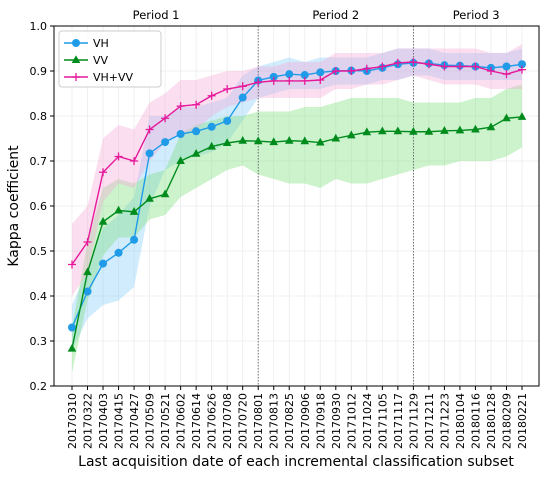  I want to click on x-tick-label: 20180104, so click(460, 421).